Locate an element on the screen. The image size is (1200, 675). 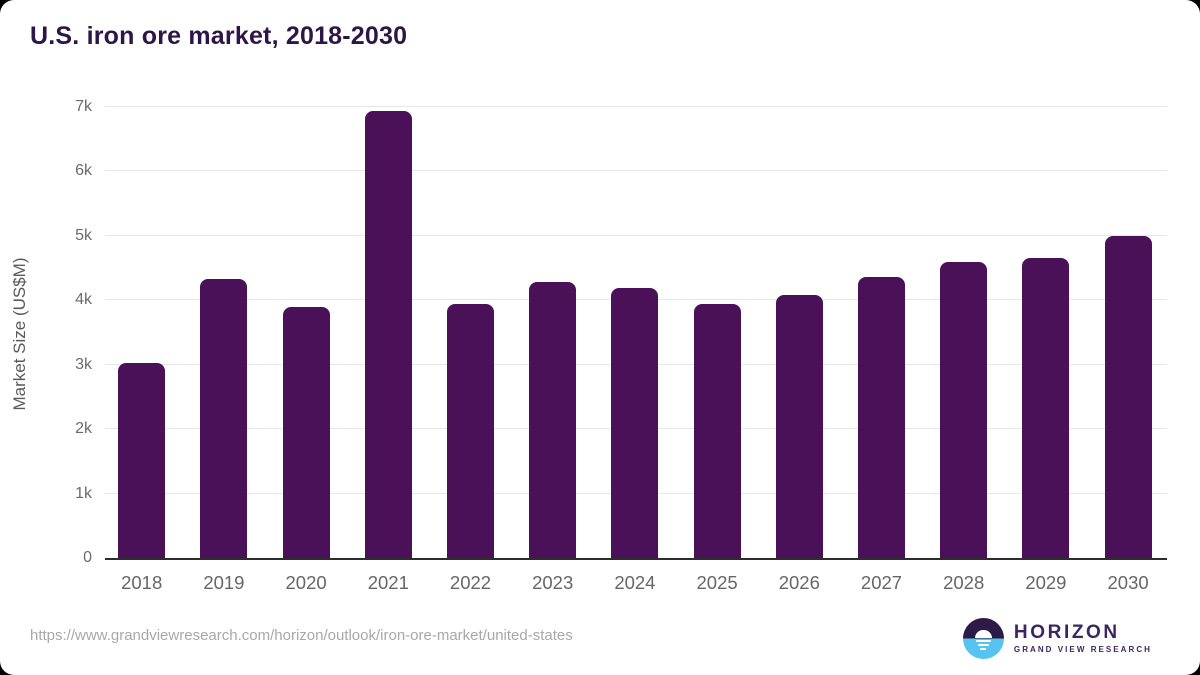
x-tick-label: 2026 is located at coordinates (799, 582).